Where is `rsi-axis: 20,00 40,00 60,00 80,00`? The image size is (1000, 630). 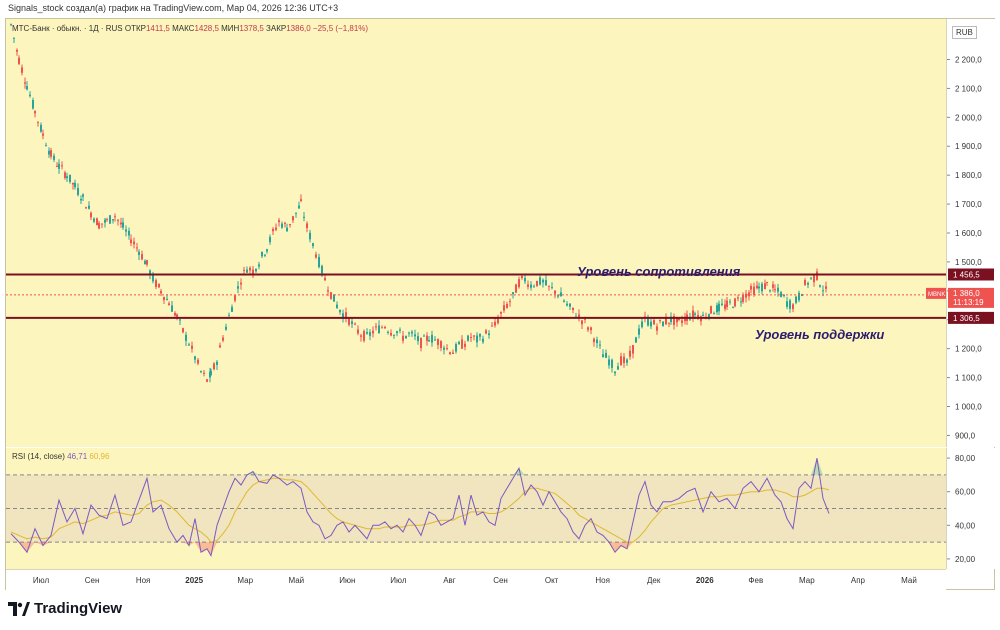 rsi-axis: 20,00 40,00 60,00 80,00 is located at coordinates (970, 508).